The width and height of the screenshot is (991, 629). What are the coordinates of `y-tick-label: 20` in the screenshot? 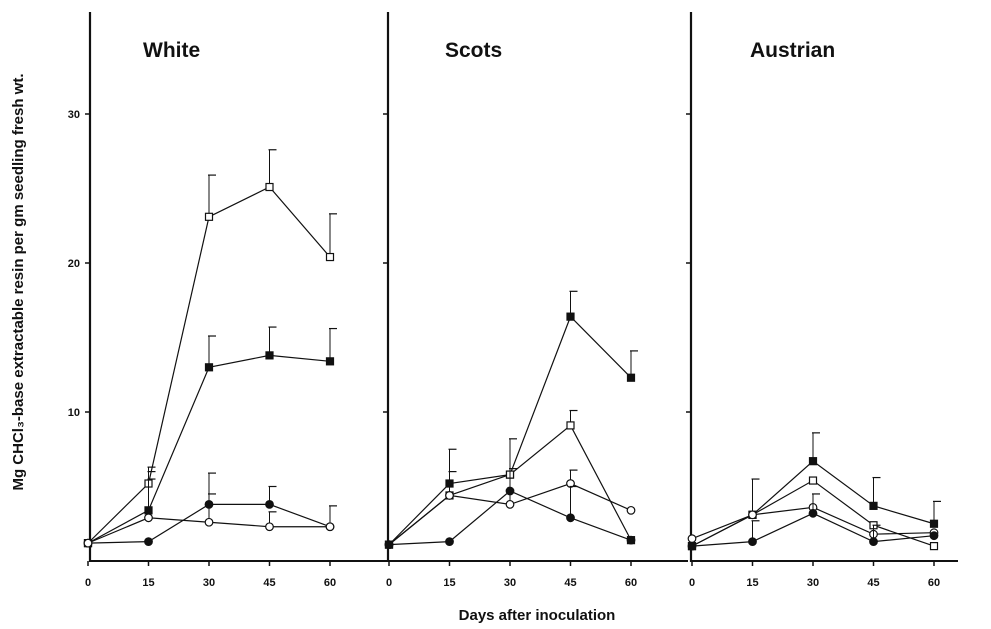 It's located at (74, 264).